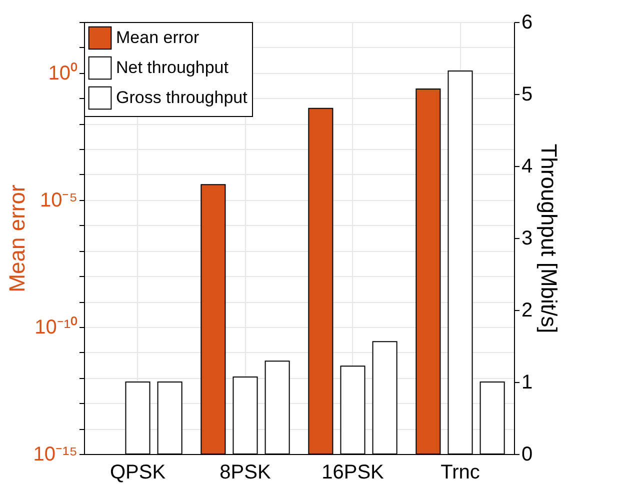  I want to click on y2-tick-label: 0, so click(527, 455).